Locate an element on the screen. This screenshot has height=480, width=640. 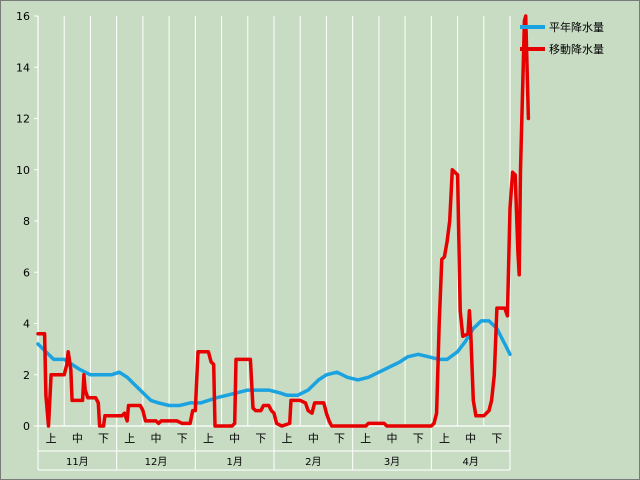
y-tick-label: 2 is located at coordinates (26, 375).